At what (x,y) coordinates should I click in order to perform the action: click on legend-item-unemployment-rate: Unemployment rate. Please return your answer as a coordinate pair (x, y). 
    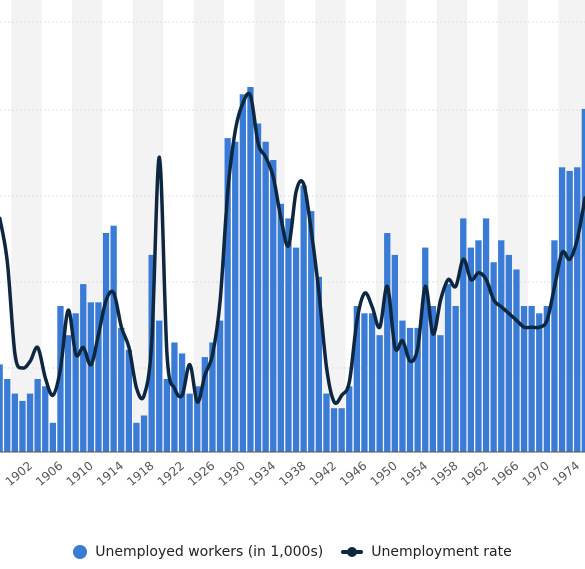
    Looking at the image, I should click on (426, 552).